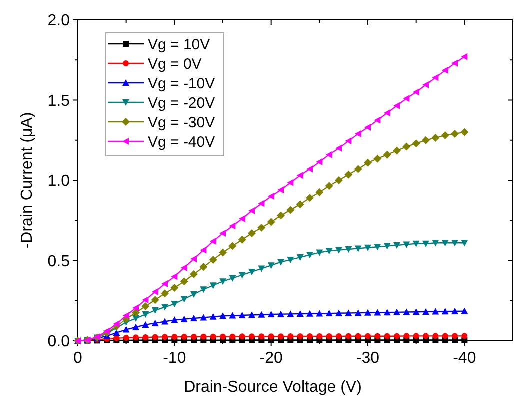 The height and width of the screenshot is (400, 514). I want to click on y-tick-label: 2.0, so click(59, 21).